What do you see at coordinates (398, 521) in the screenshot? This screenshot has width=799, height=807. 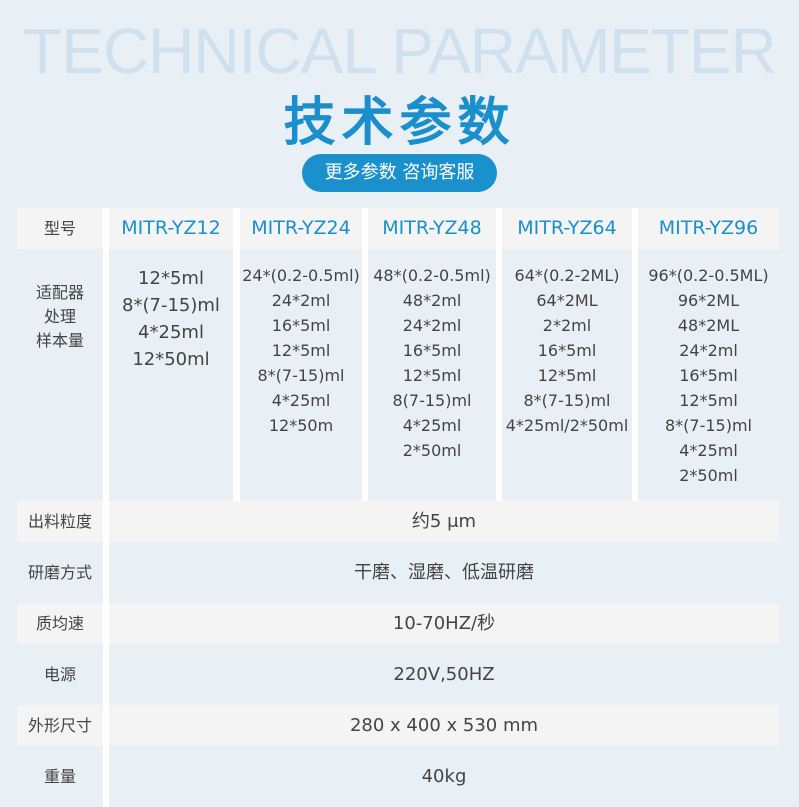 I see `spec-row: 出料粒度 约5 μm` at bounding box center [398, 521].